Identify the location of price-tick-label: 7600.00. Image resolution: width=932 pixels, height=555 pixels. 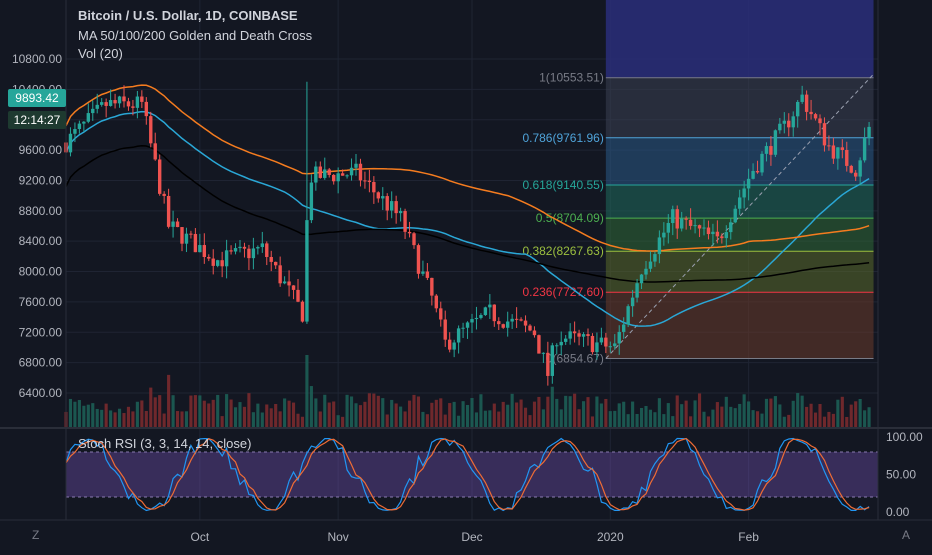
(41, 302).